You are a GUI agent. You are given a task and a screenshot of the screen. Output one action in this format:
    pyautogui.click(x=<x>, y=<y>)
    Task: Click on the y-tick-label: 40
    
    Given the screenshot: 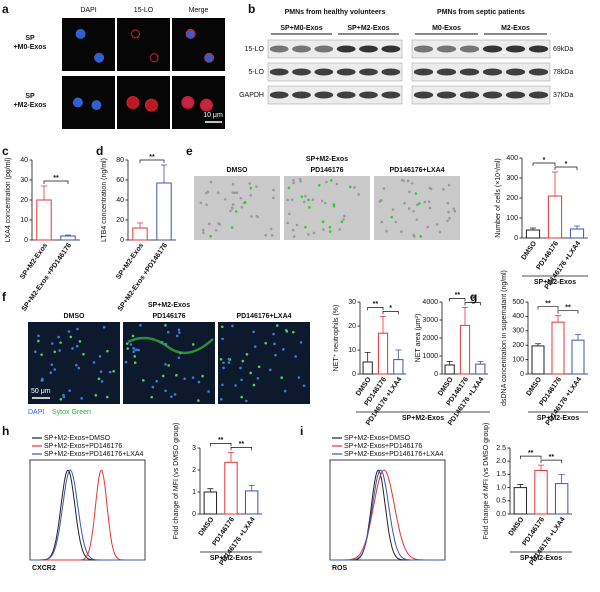 What is the action you would take?
    pyautogui.click(x=120, y=200)
    